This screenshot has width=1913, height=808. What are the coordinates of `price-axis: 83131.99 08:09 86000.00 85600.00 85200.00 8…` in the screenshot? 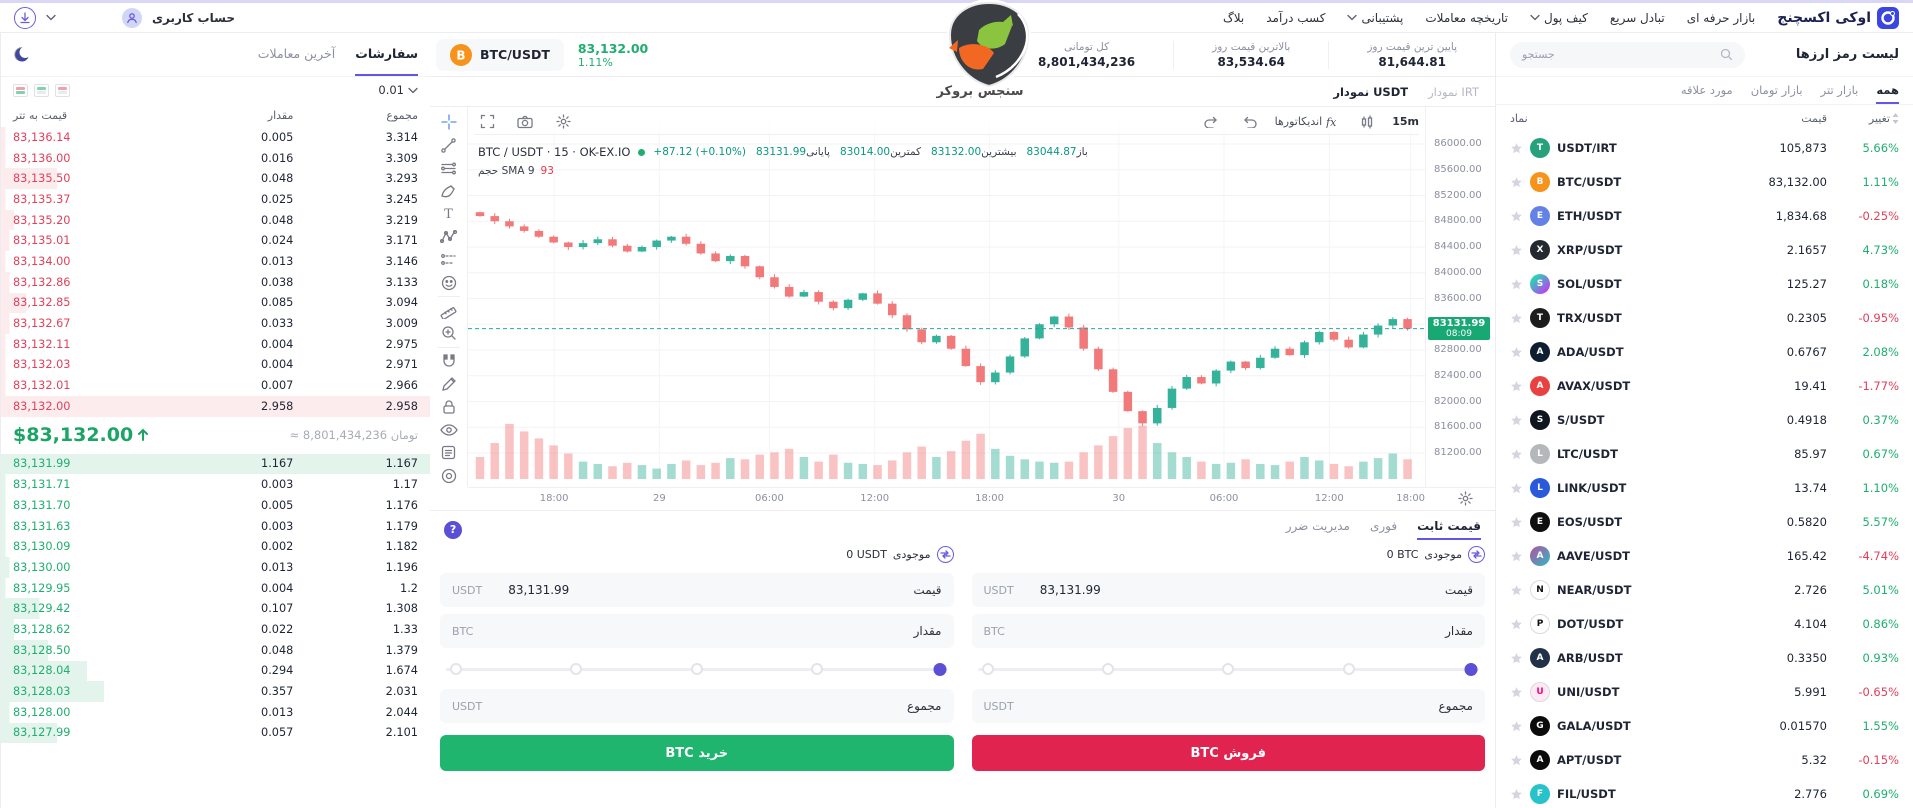 It's located at (1460, 297).